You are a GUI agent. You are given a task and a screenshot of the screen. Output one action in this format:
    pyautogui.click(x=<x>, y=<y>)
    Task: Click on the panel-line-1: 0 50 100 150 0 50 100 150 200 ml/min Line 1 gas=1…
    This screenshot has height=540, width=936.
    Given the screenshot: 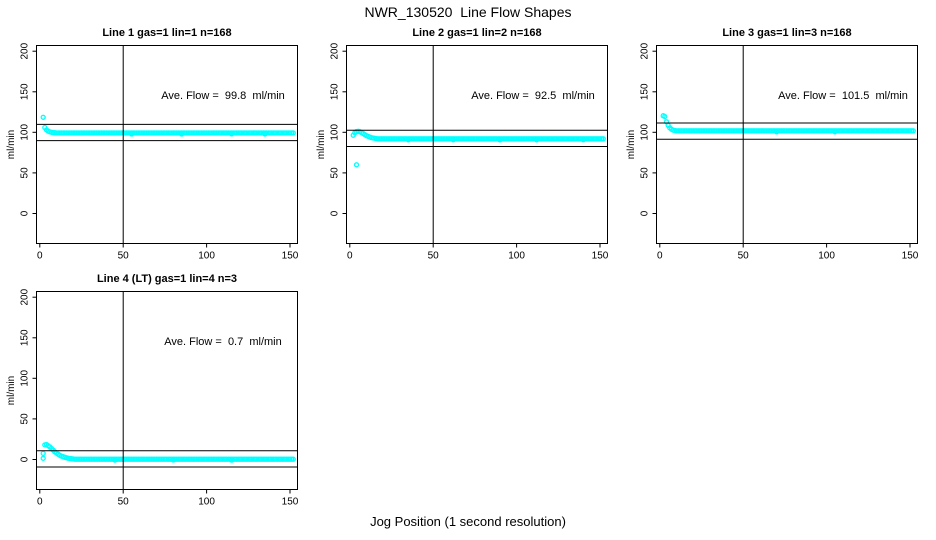 What is the action you would take?
    pyautogui.click(x=156, y=151)
    